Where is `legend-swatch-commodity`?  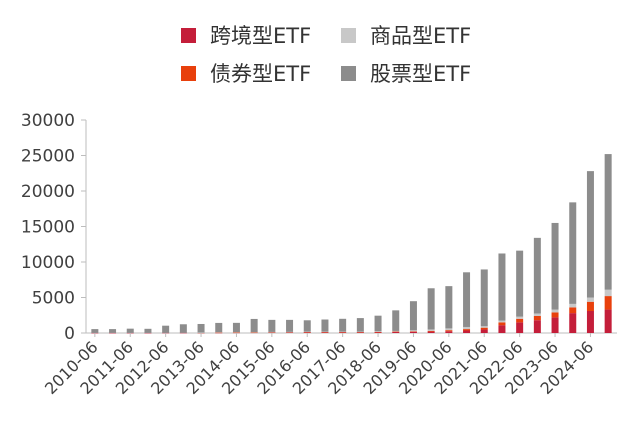
legend-swatch-commodity is located at coordinates (348, 35).